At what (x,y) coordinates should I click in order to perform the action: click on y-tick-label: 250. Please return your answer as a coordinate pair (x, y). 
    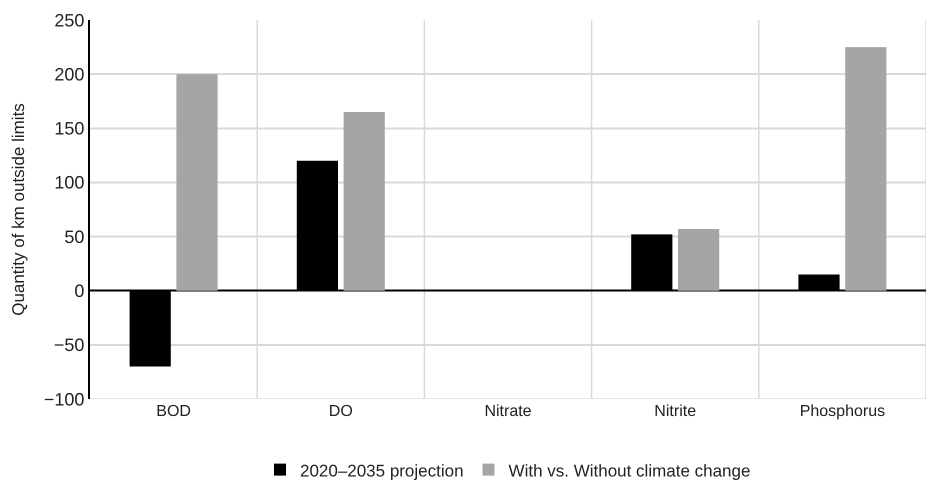
    Looking at the image, I should click on (69, 20).